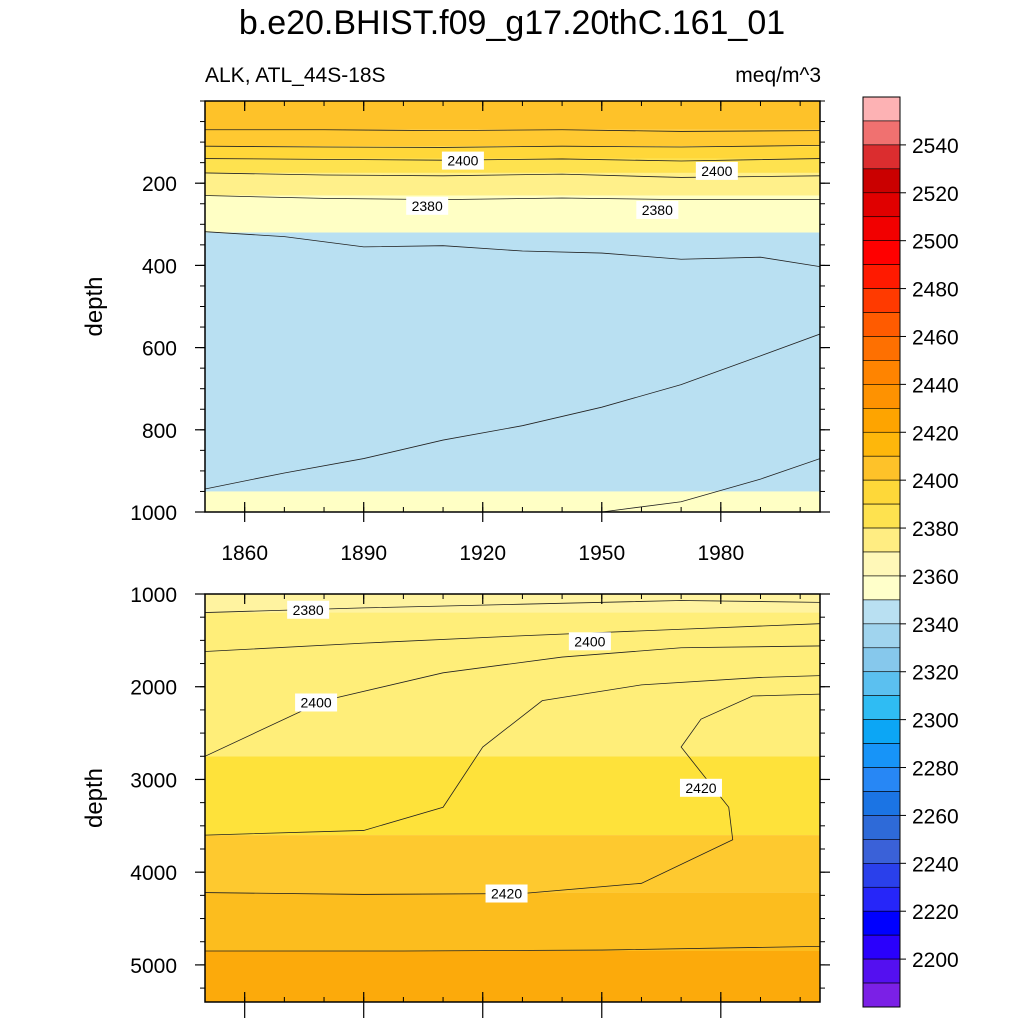  Describe the element at coordinates (295, 75) in the screenshot. I see `variable-region-label: ALK, ATL_44S-18S` at that location.